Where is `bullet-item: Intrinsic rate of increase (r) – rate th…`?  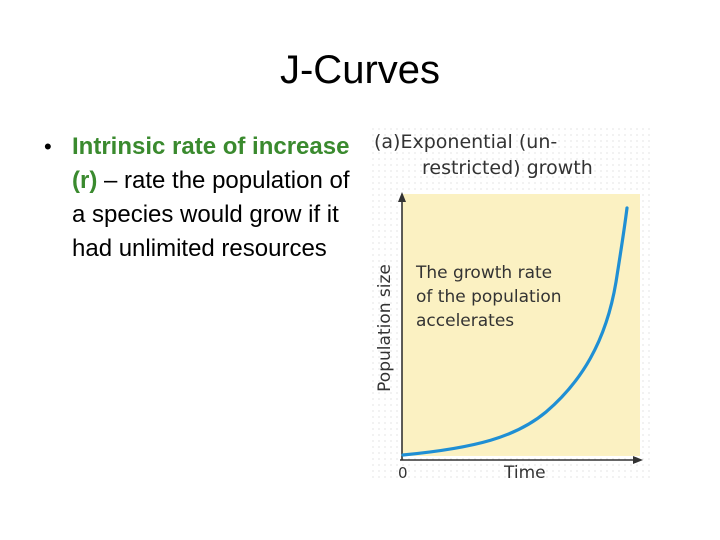 bullet-item: Intrinsic rate of increase (r) – rate th… is located at coordinates (215, 198).